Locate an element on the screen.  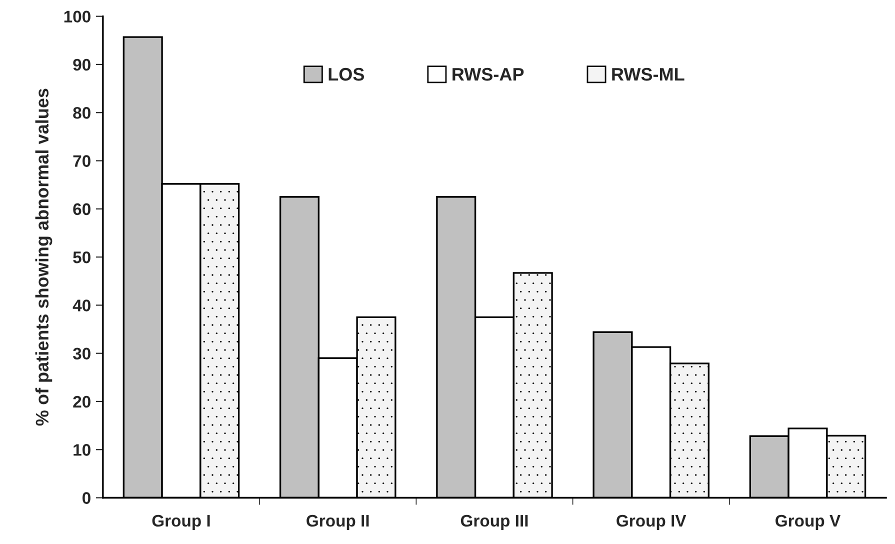
y-tick-label: 80 is located at coordinates (81, 113).